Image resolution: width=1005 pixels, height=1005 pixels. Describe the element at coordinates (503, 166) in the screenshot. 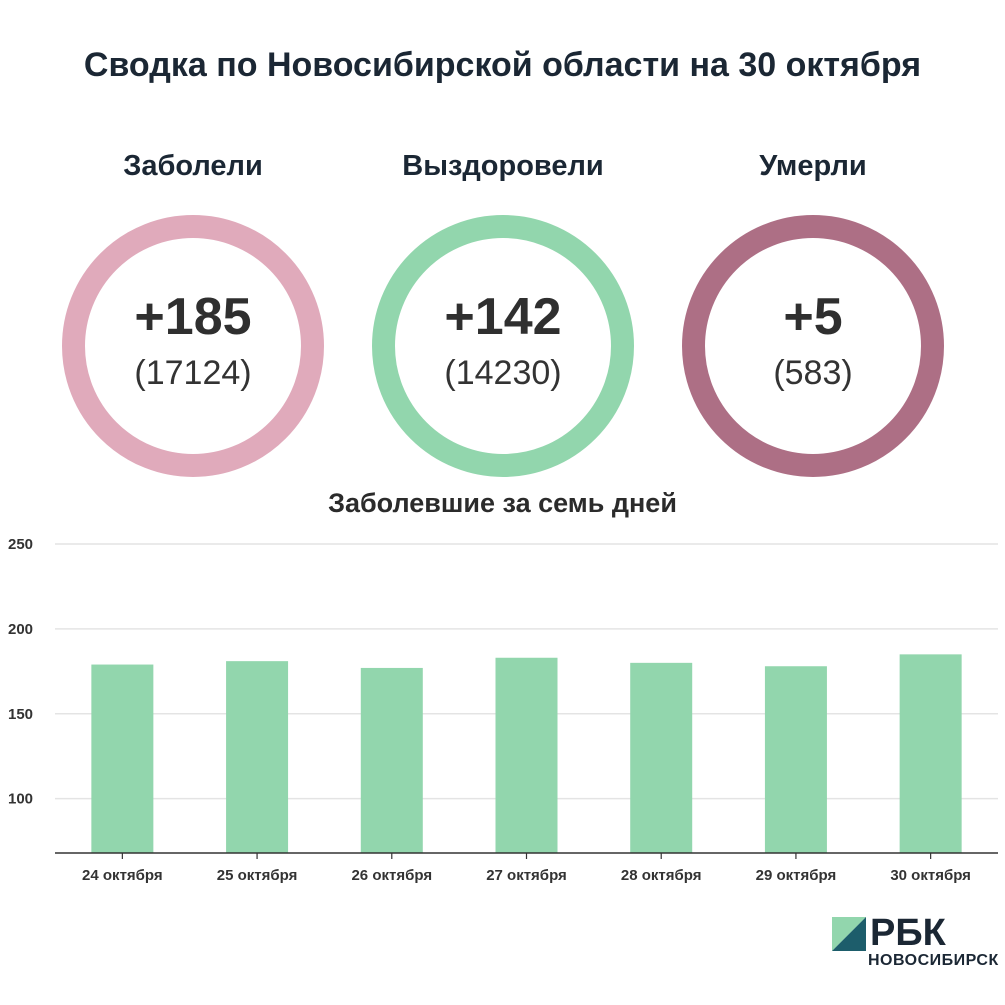

I see `stat-recovered-label: Выздоровели` at that location.